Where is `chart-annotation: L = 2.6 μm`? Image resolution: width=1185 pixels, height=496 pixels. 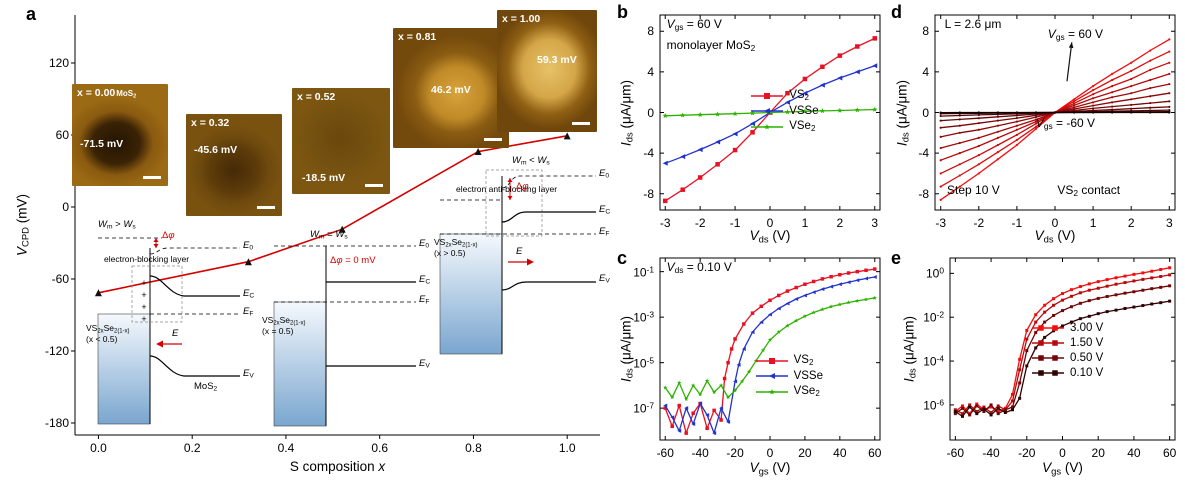
chart-annotation: L = 2.6 μm is located at coordinates (973, 23).